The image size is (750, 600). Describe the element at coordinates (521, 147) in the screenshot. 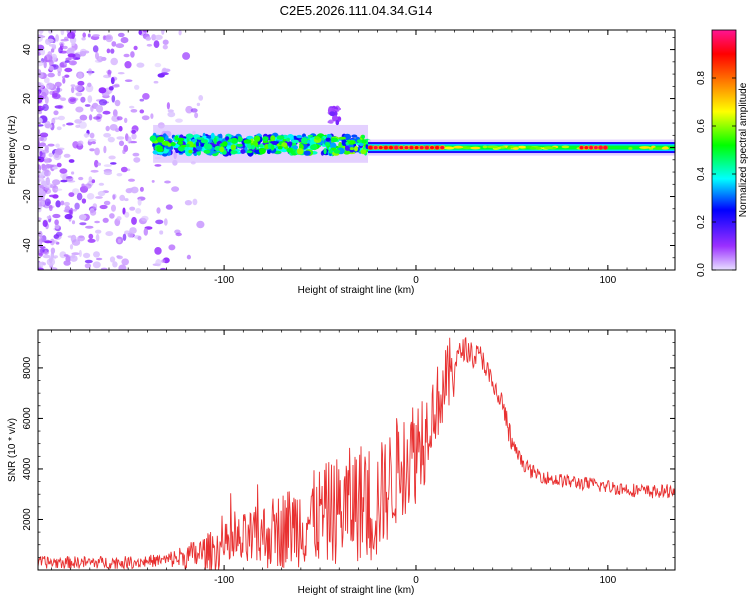

I see `heatmap-feature-signal-band-stable` at that location.